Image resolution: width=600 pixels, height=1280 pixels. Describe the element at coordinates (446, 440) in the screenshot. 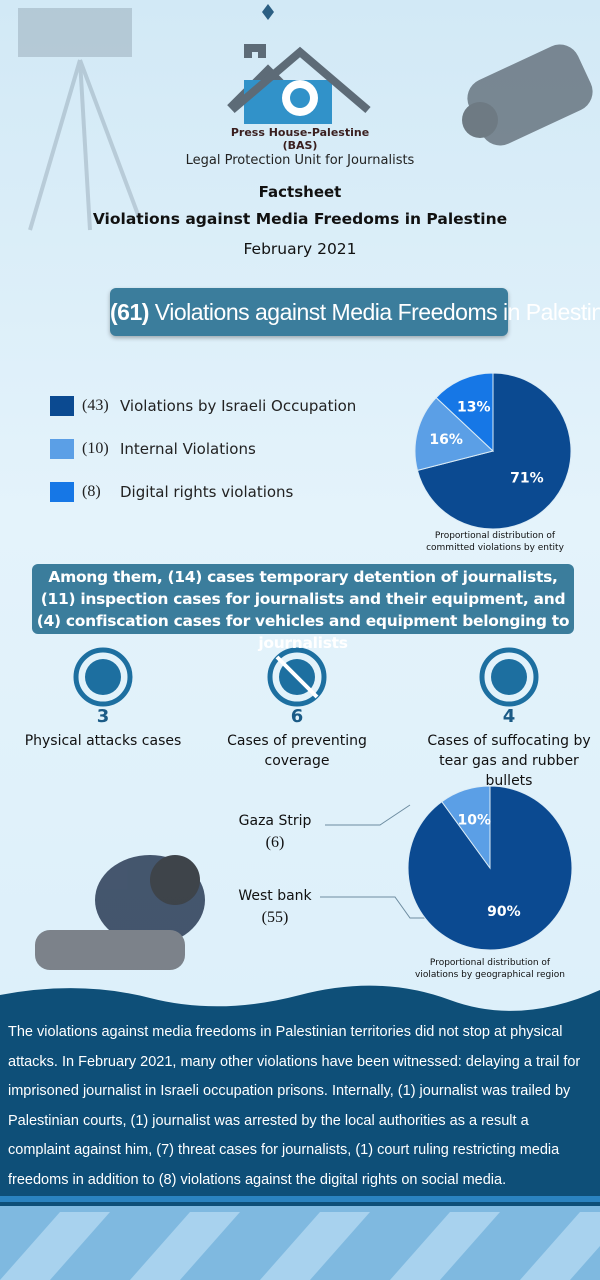

I see `pie-label: 16%` at that location.